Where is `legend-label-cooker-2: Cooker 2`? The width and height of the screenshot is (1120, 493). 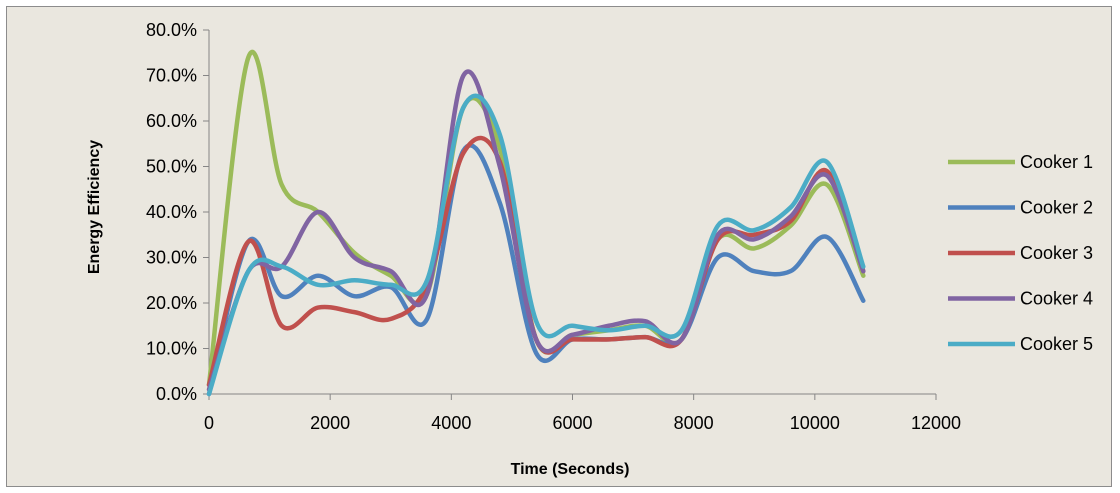 legend-label-cooker-2: Cooker 2 is located at coordinates (1056, 208).